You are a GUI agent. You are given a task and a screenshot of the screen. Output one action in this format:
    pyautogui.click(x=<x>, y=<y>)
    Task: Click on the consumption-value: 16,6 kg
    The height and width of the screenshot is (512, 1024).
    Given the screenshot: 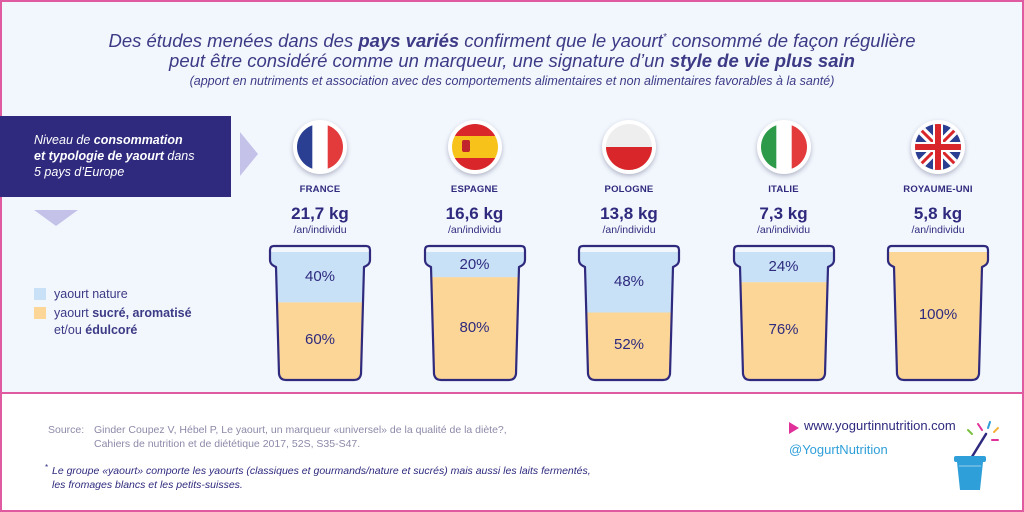 What is the action you would take?
    pyautogui.click(x=474, y=213)
    